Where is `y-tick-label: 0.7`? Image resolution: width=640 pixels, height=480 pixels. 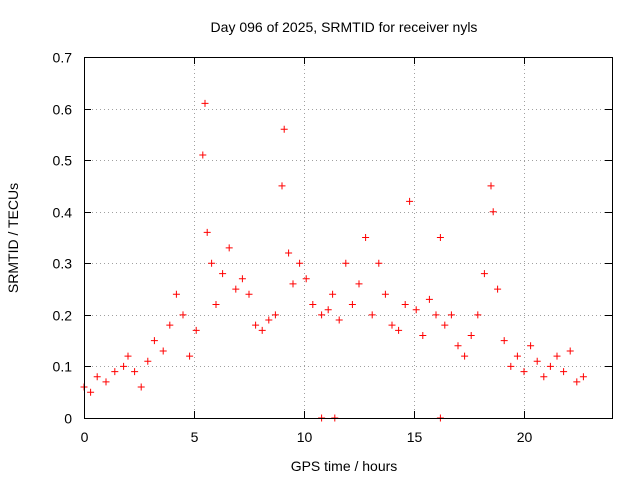
y-tick-label: 0.7 is located at coordinates (63, 58).